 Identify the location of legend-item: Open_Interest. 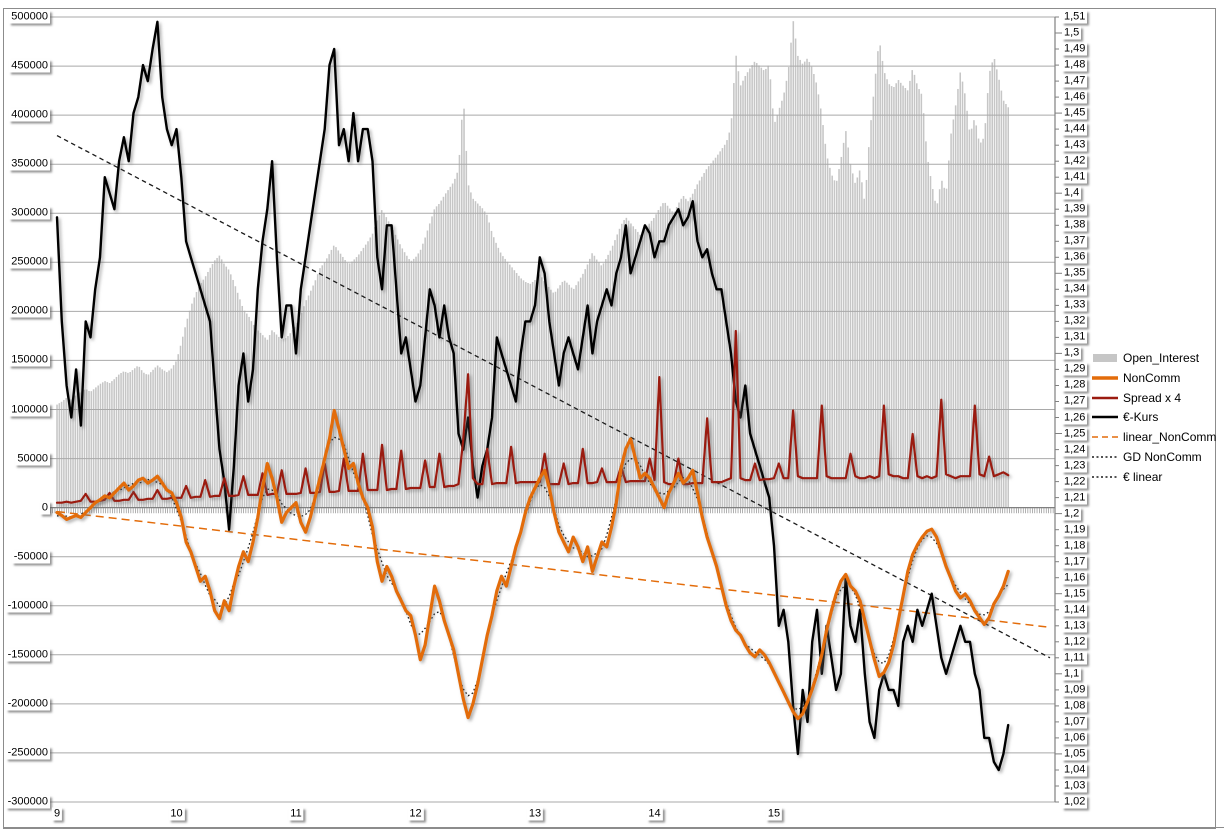
(1145, 358).